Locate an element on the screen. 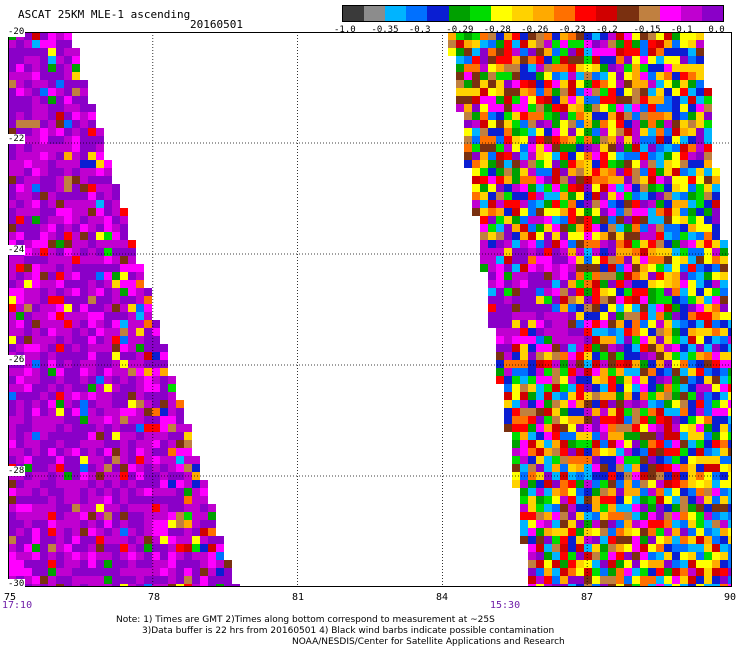 The width and height of the screenshot is (740, 650). lon-label-90: 90 is located at coordinates (730, 597).